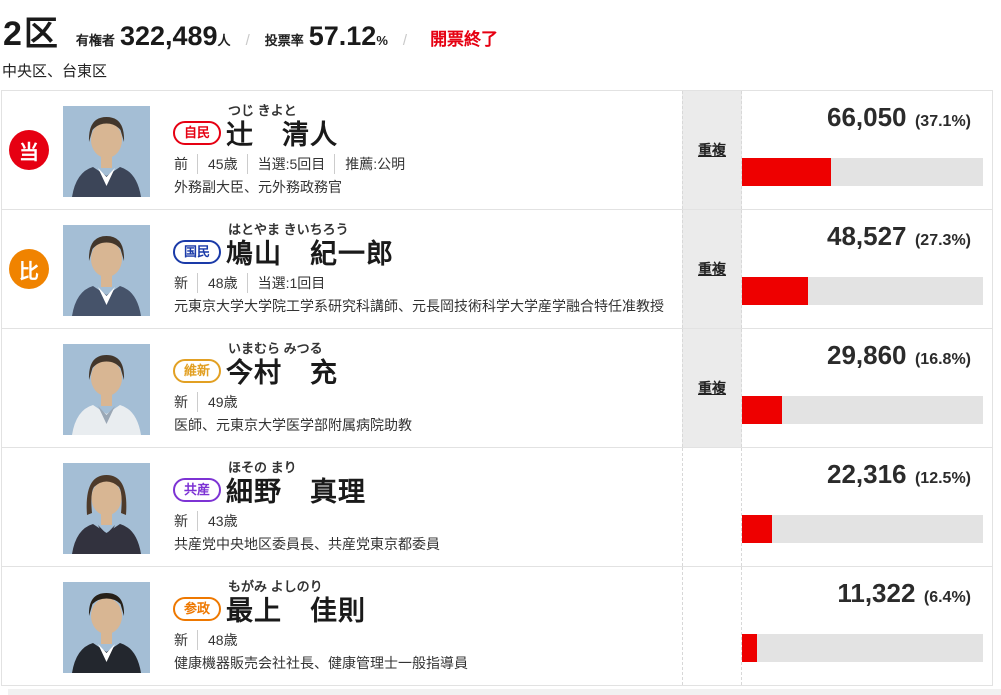 This screenshot has height=695, width=1001. I want to click on candidate-kana: いまむら みつる, so click(275, 348).